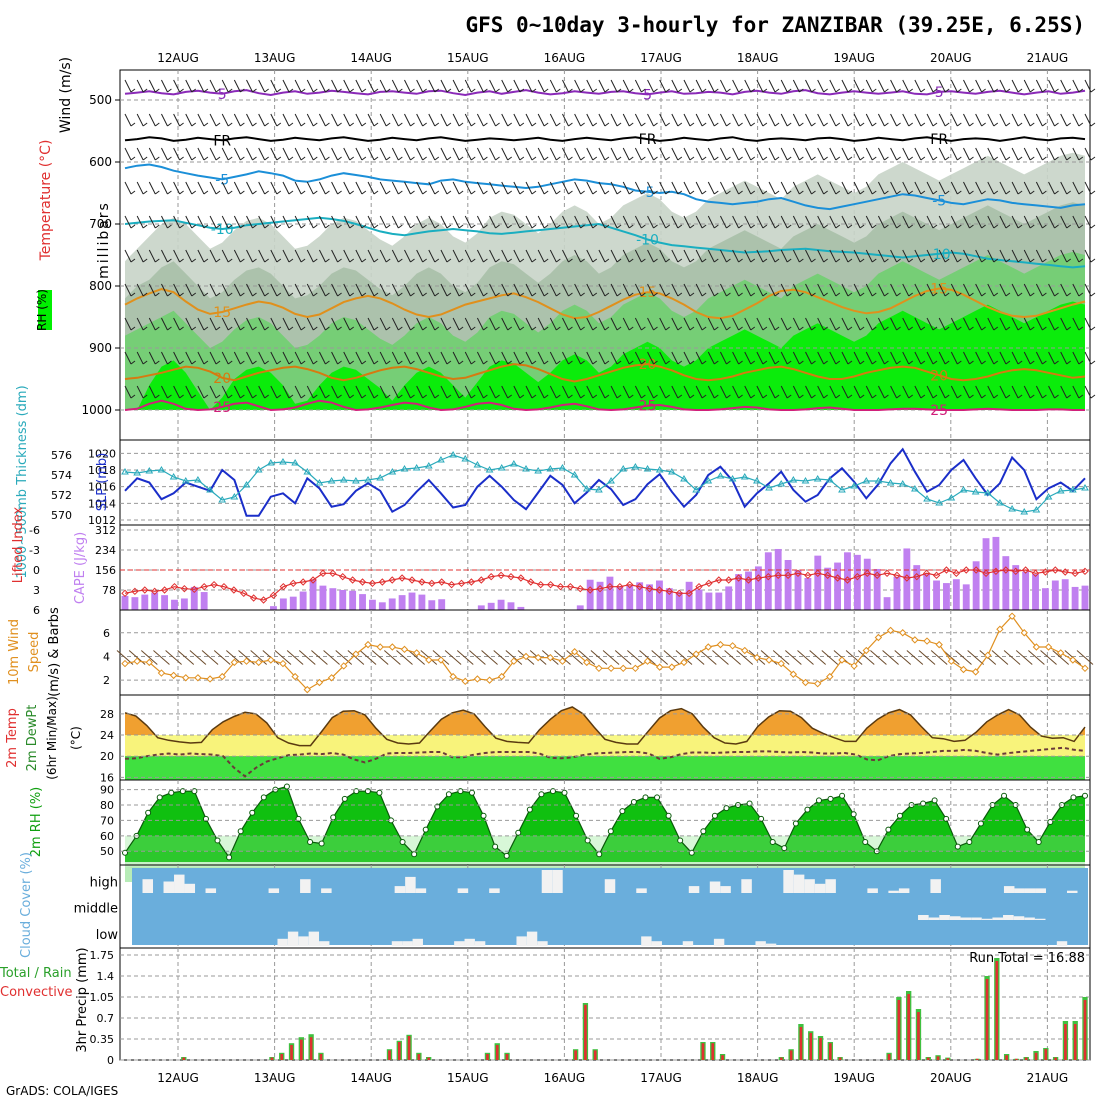 This screenshot has height=1100, width=1100. I want to click on slp-line, so click(605, 482).